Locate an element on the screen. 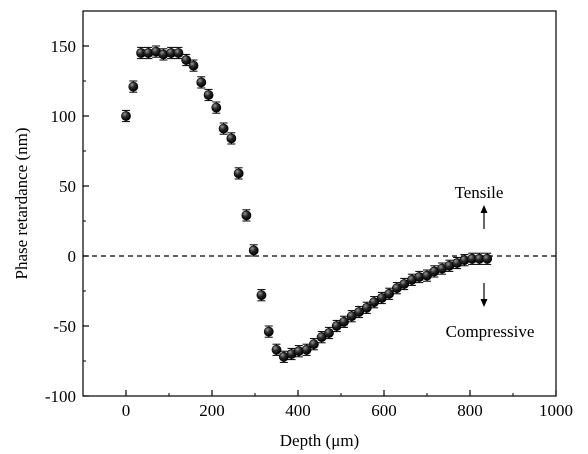 Image resolution: width=588 pixels, height=454 pixels. y-tick-label: 50 is located at coordinates (67, 186).